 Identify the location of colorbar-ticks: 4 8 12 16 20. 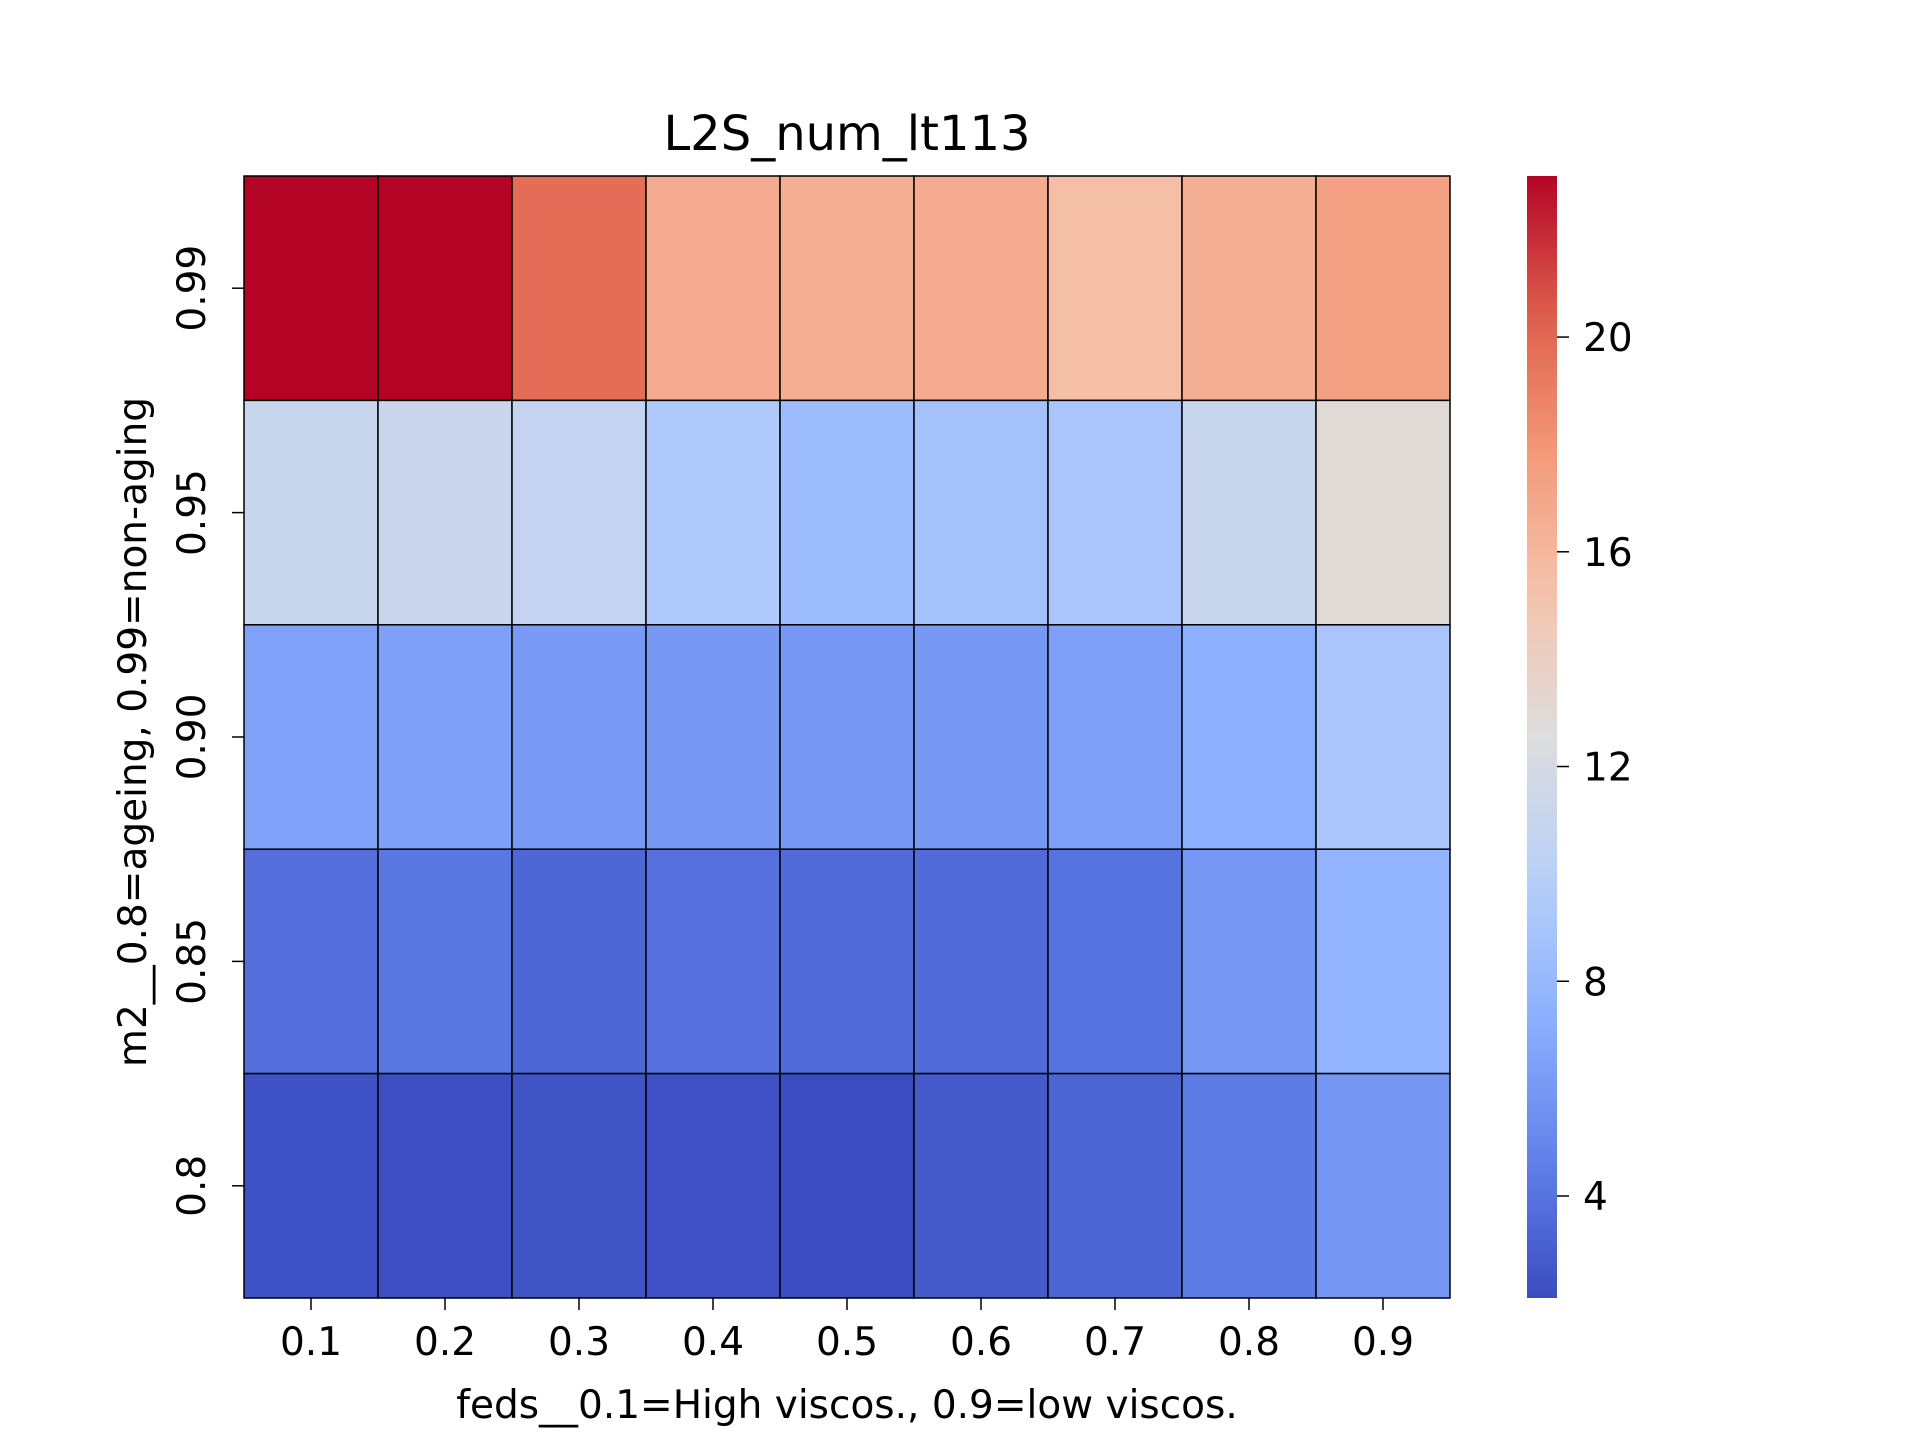
(1595, 768).